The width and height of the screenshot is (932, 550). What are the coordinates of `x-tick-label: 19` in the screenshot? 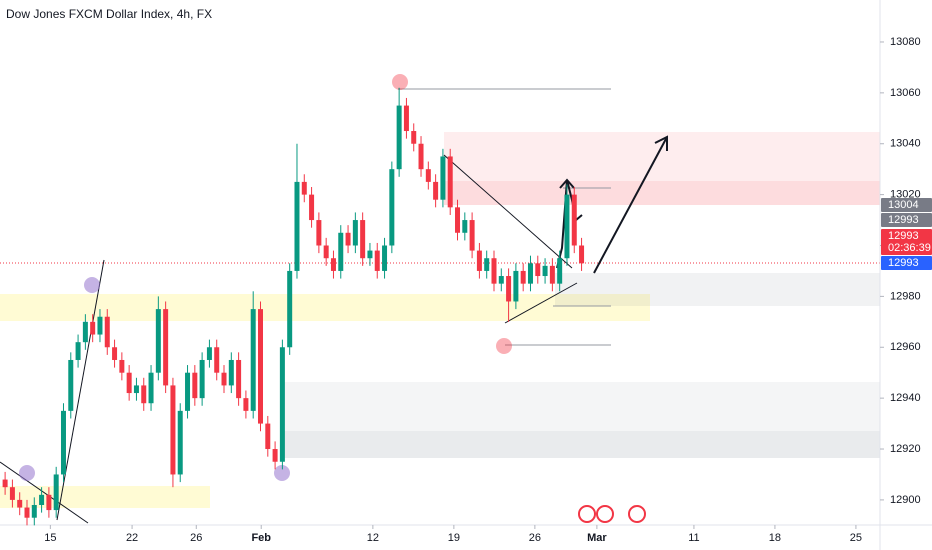 It's located at (454, 538).